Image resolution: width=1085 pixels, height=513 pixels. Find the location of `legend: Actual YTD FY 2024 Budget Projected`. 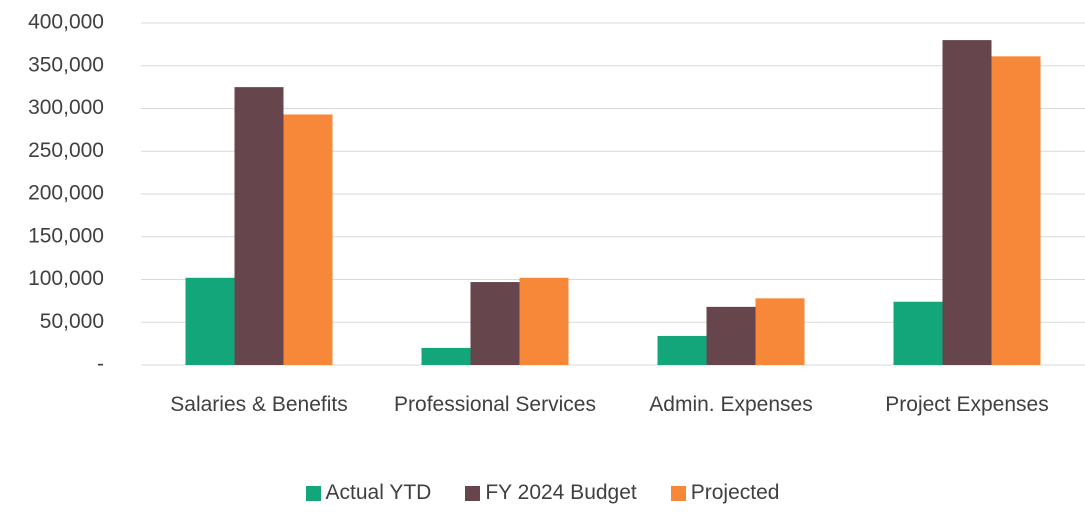

legend: Actual YTD FY 2024 Budget Projected is located at coordinates (542, 493).